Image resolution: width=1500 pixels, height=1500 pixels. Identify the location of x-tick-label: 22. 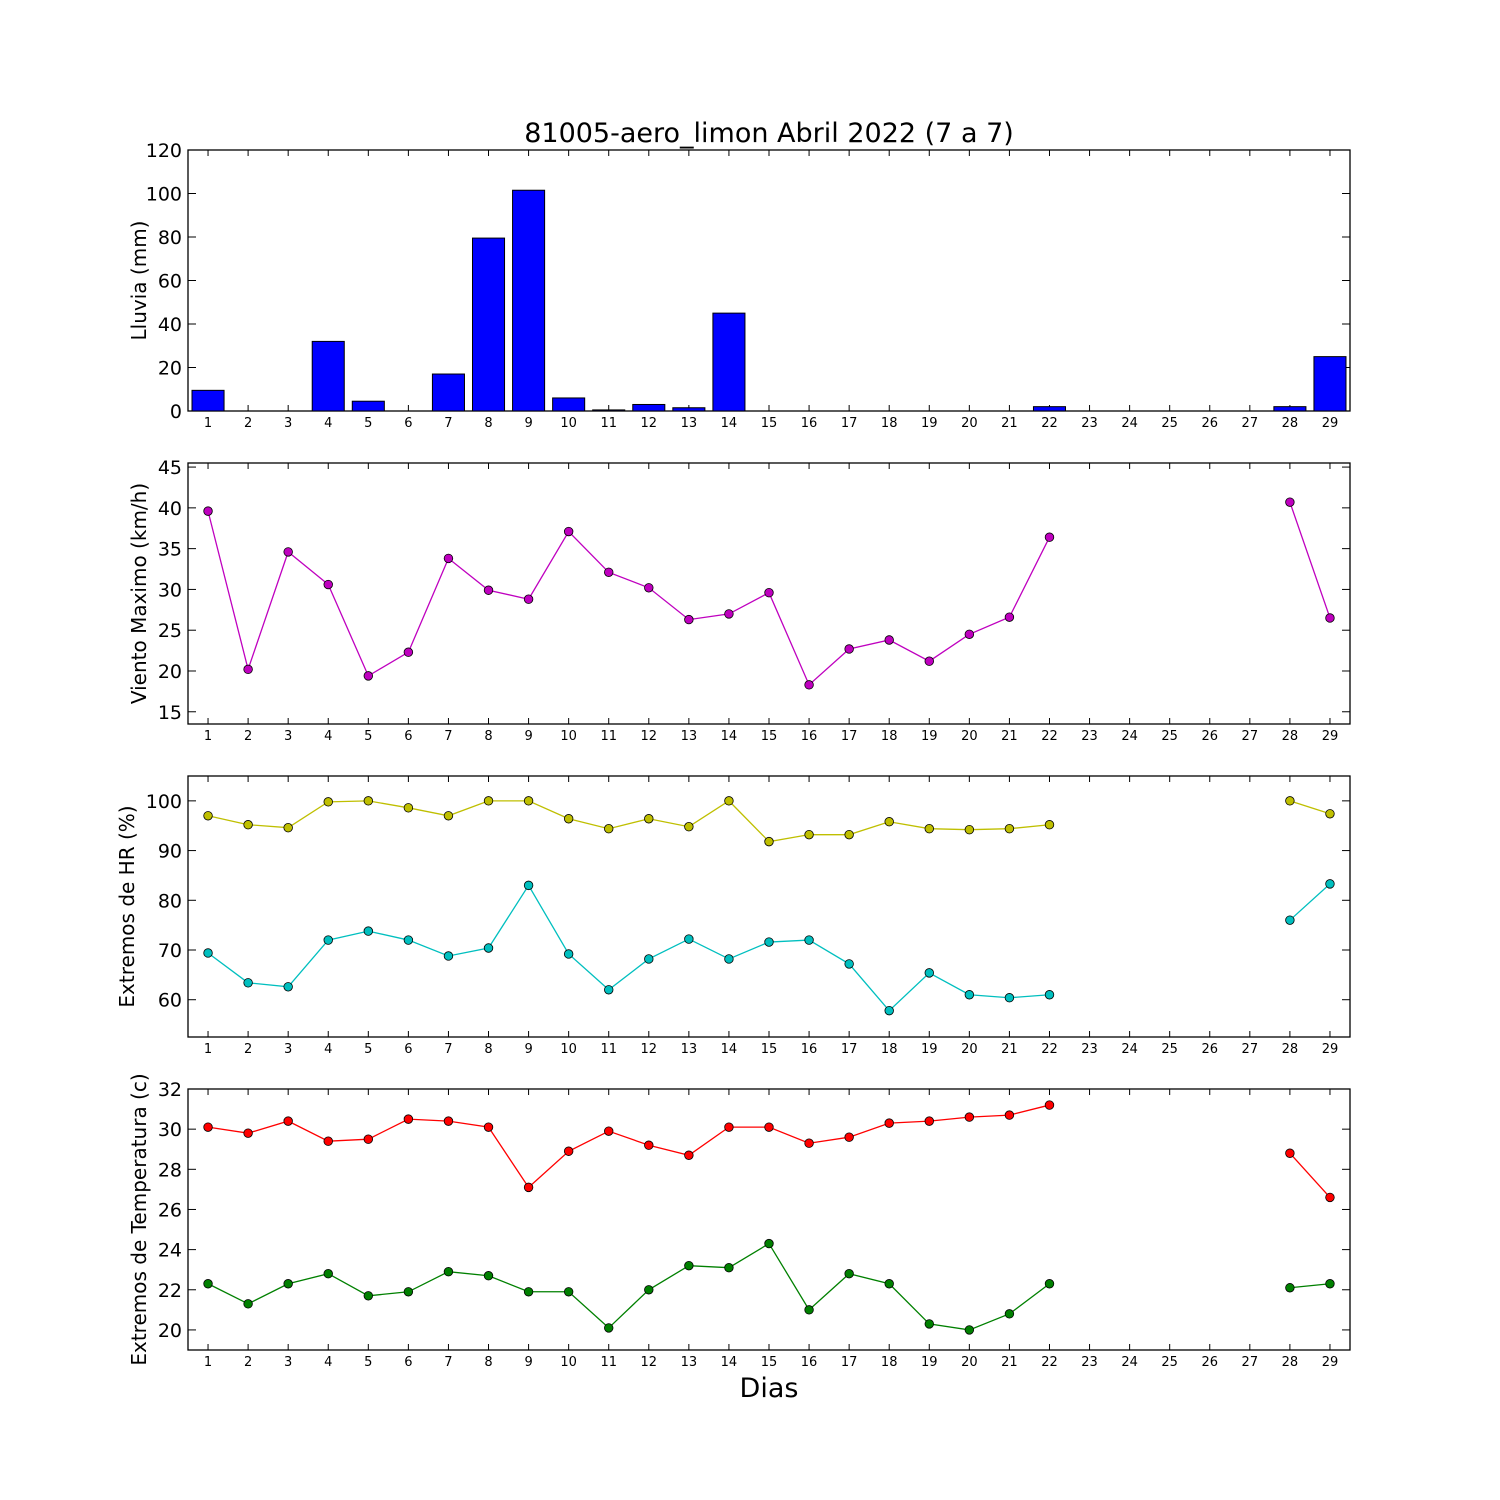
(1049, 736).